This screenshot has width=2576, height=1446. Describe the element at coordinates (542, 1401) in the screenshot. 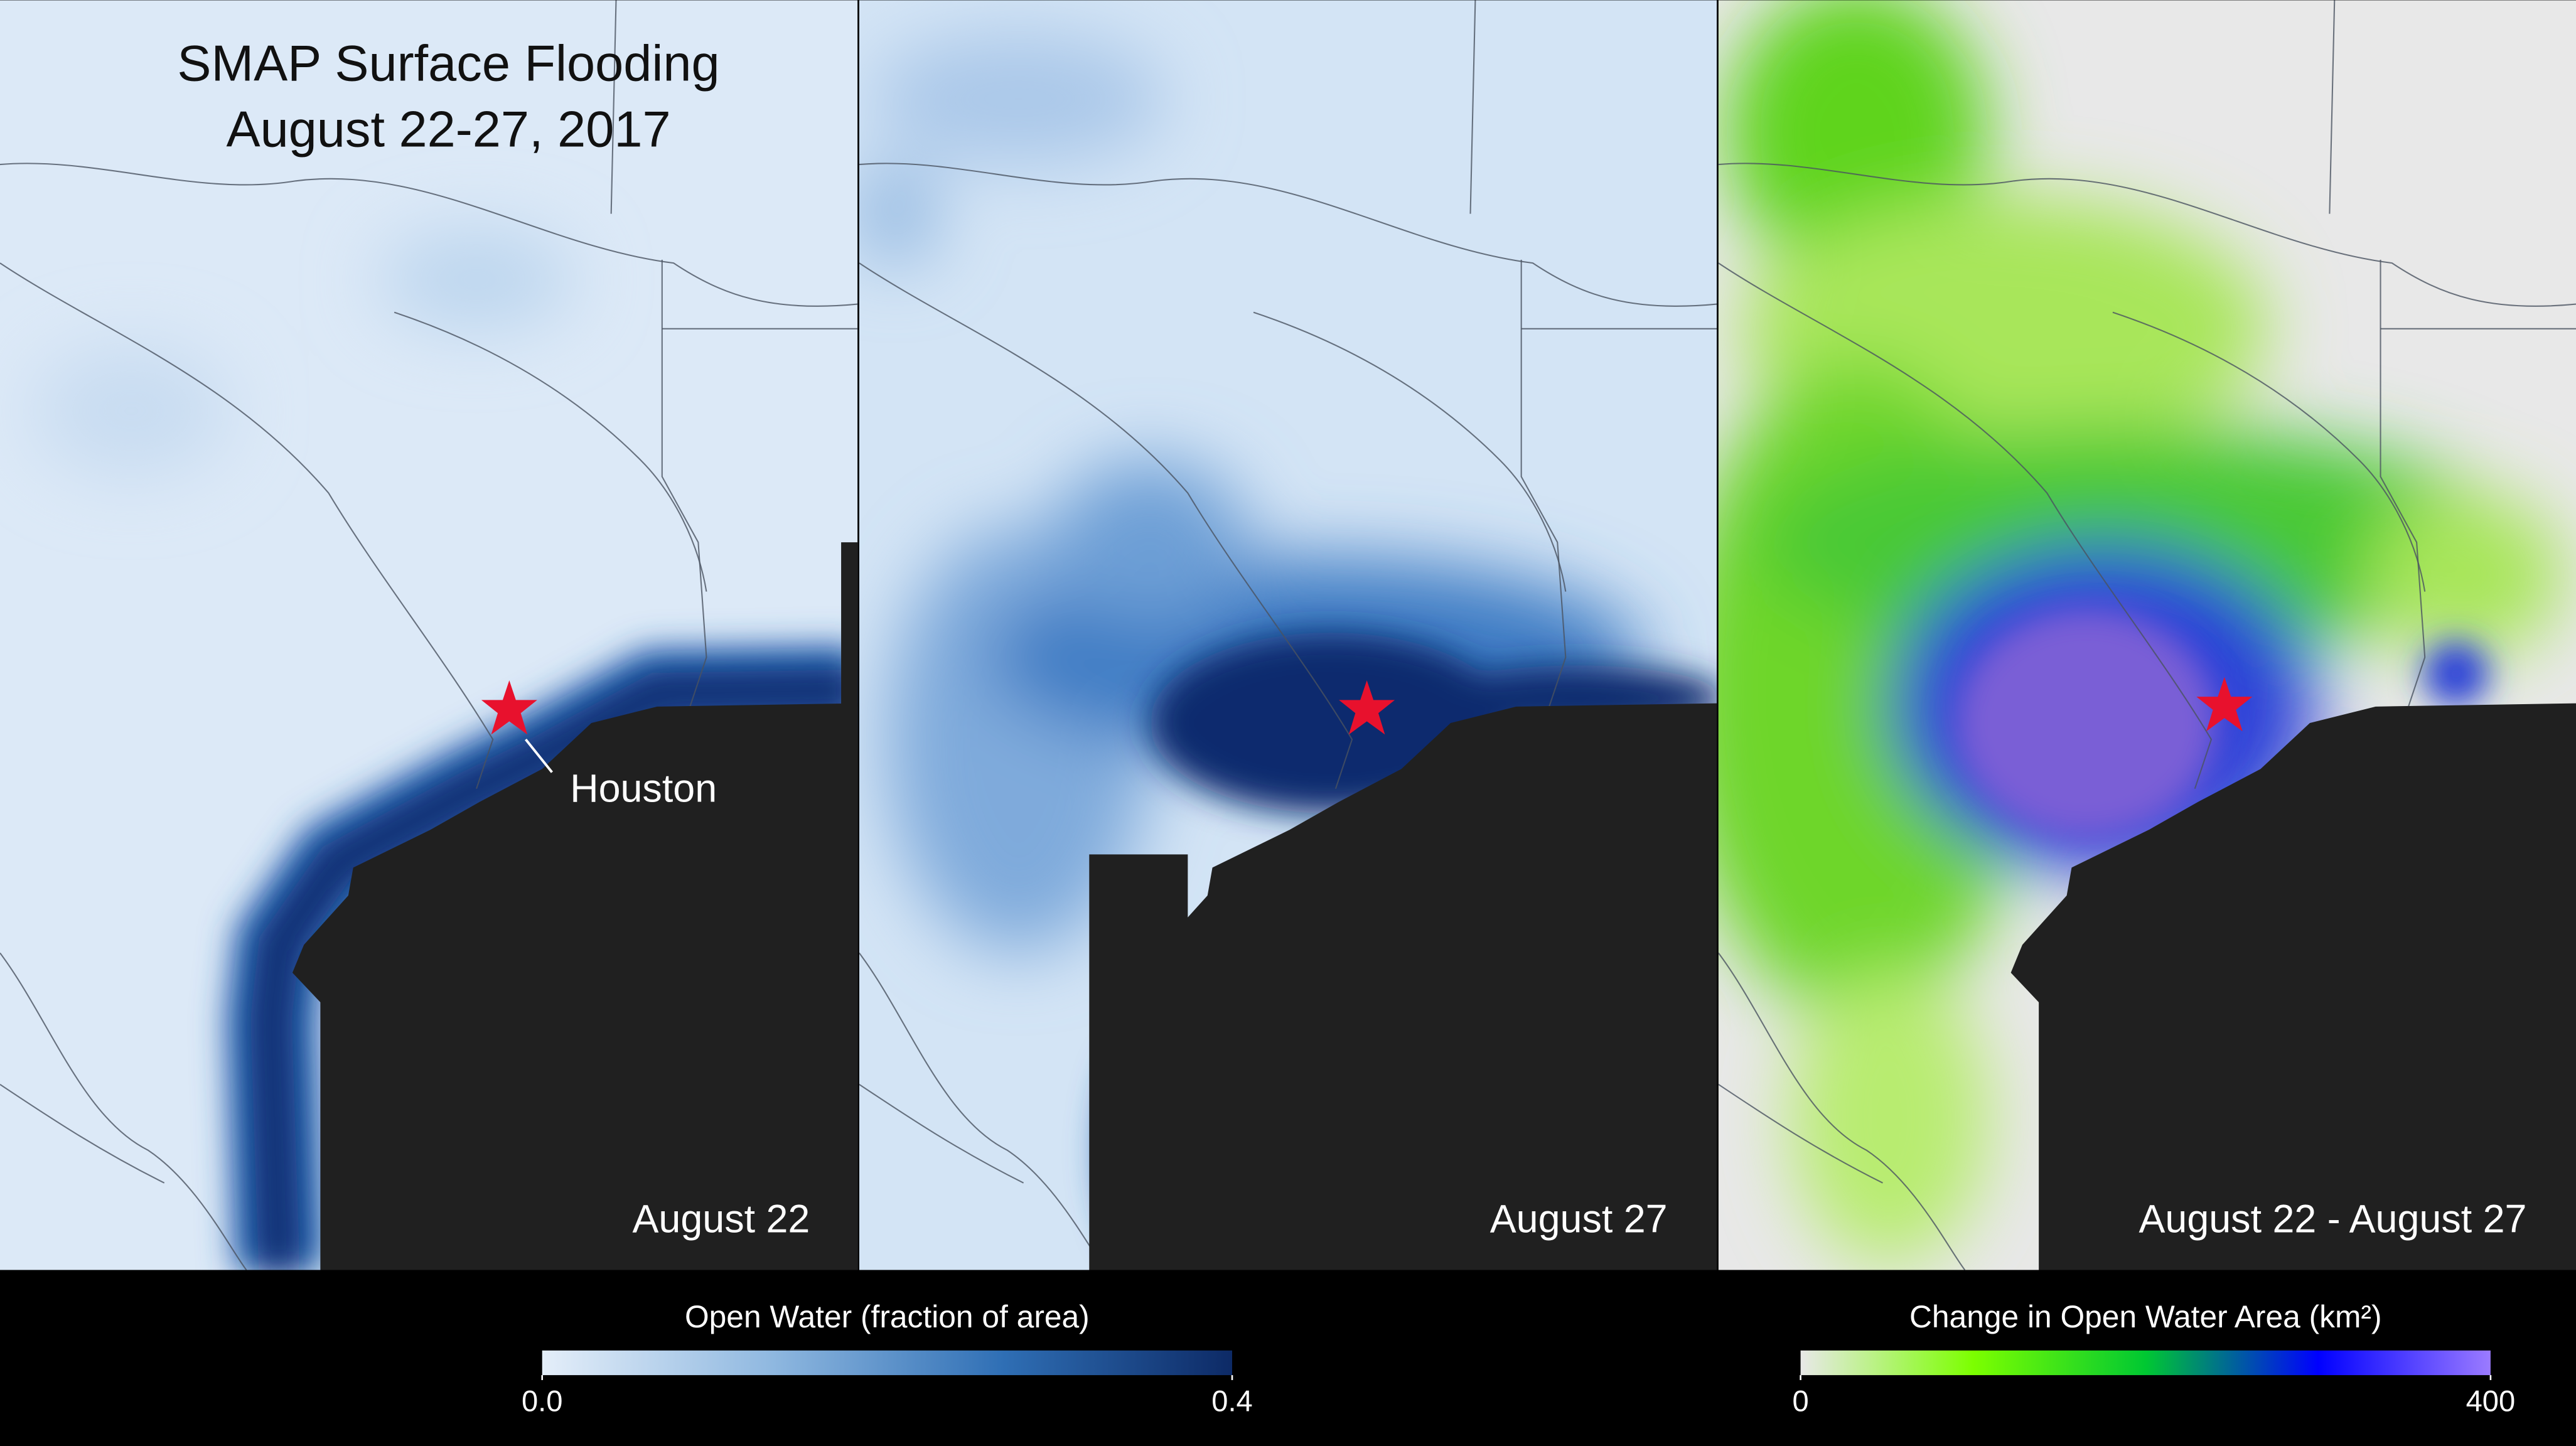

I see `tick-label: 0.0` at that location.